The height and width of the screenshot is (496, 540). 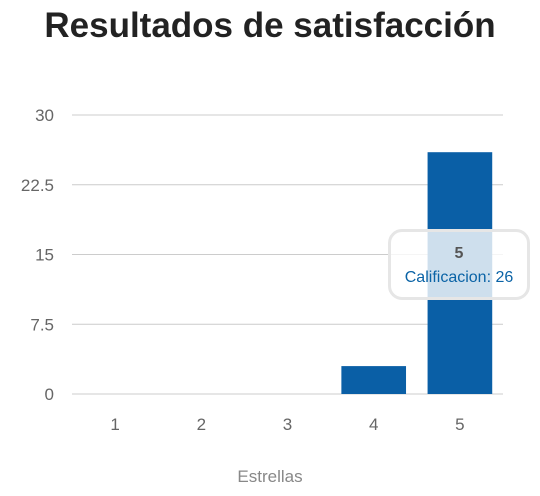 I want to click on y-tick-label: 22.5, so click(x=37, y=185).